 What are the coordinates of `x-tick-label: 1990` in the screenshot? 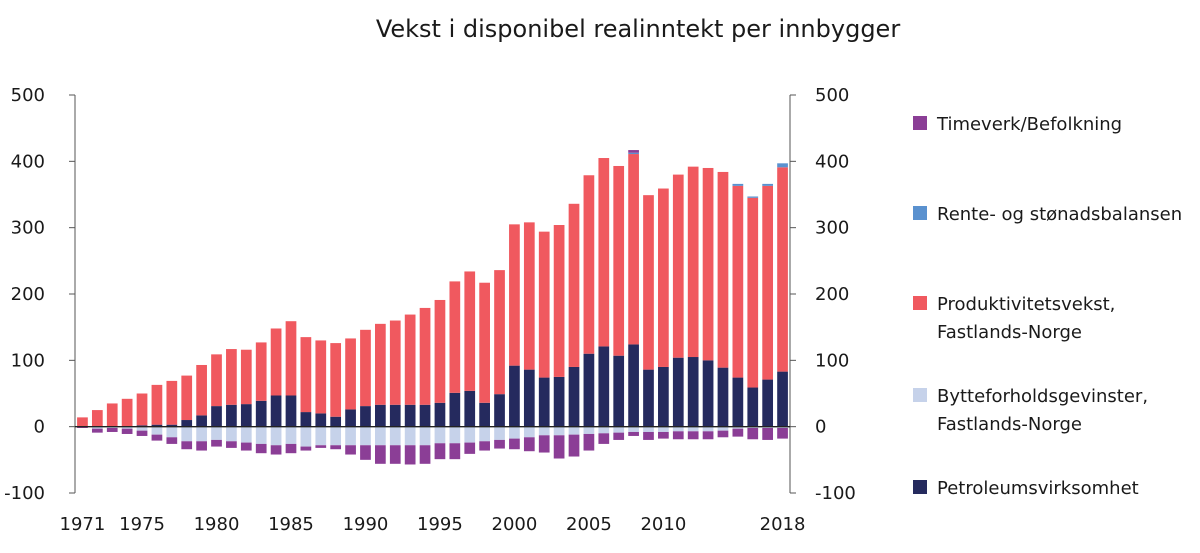 It's located at (366, 524).